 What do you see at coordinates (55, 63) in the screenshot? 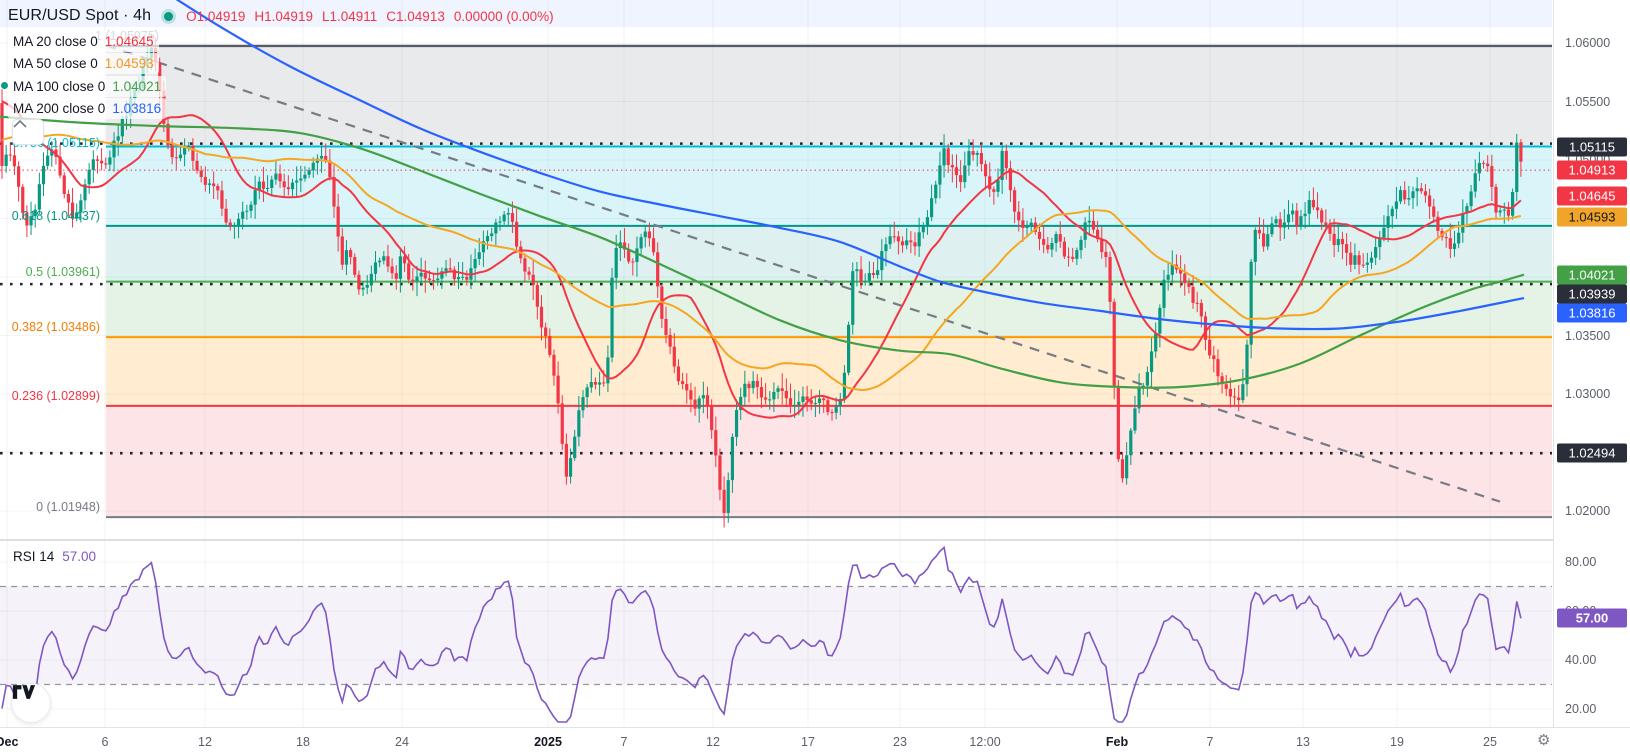
I see `ma-legend-label: MA 50 close 0` at bounding box center [55, 63].